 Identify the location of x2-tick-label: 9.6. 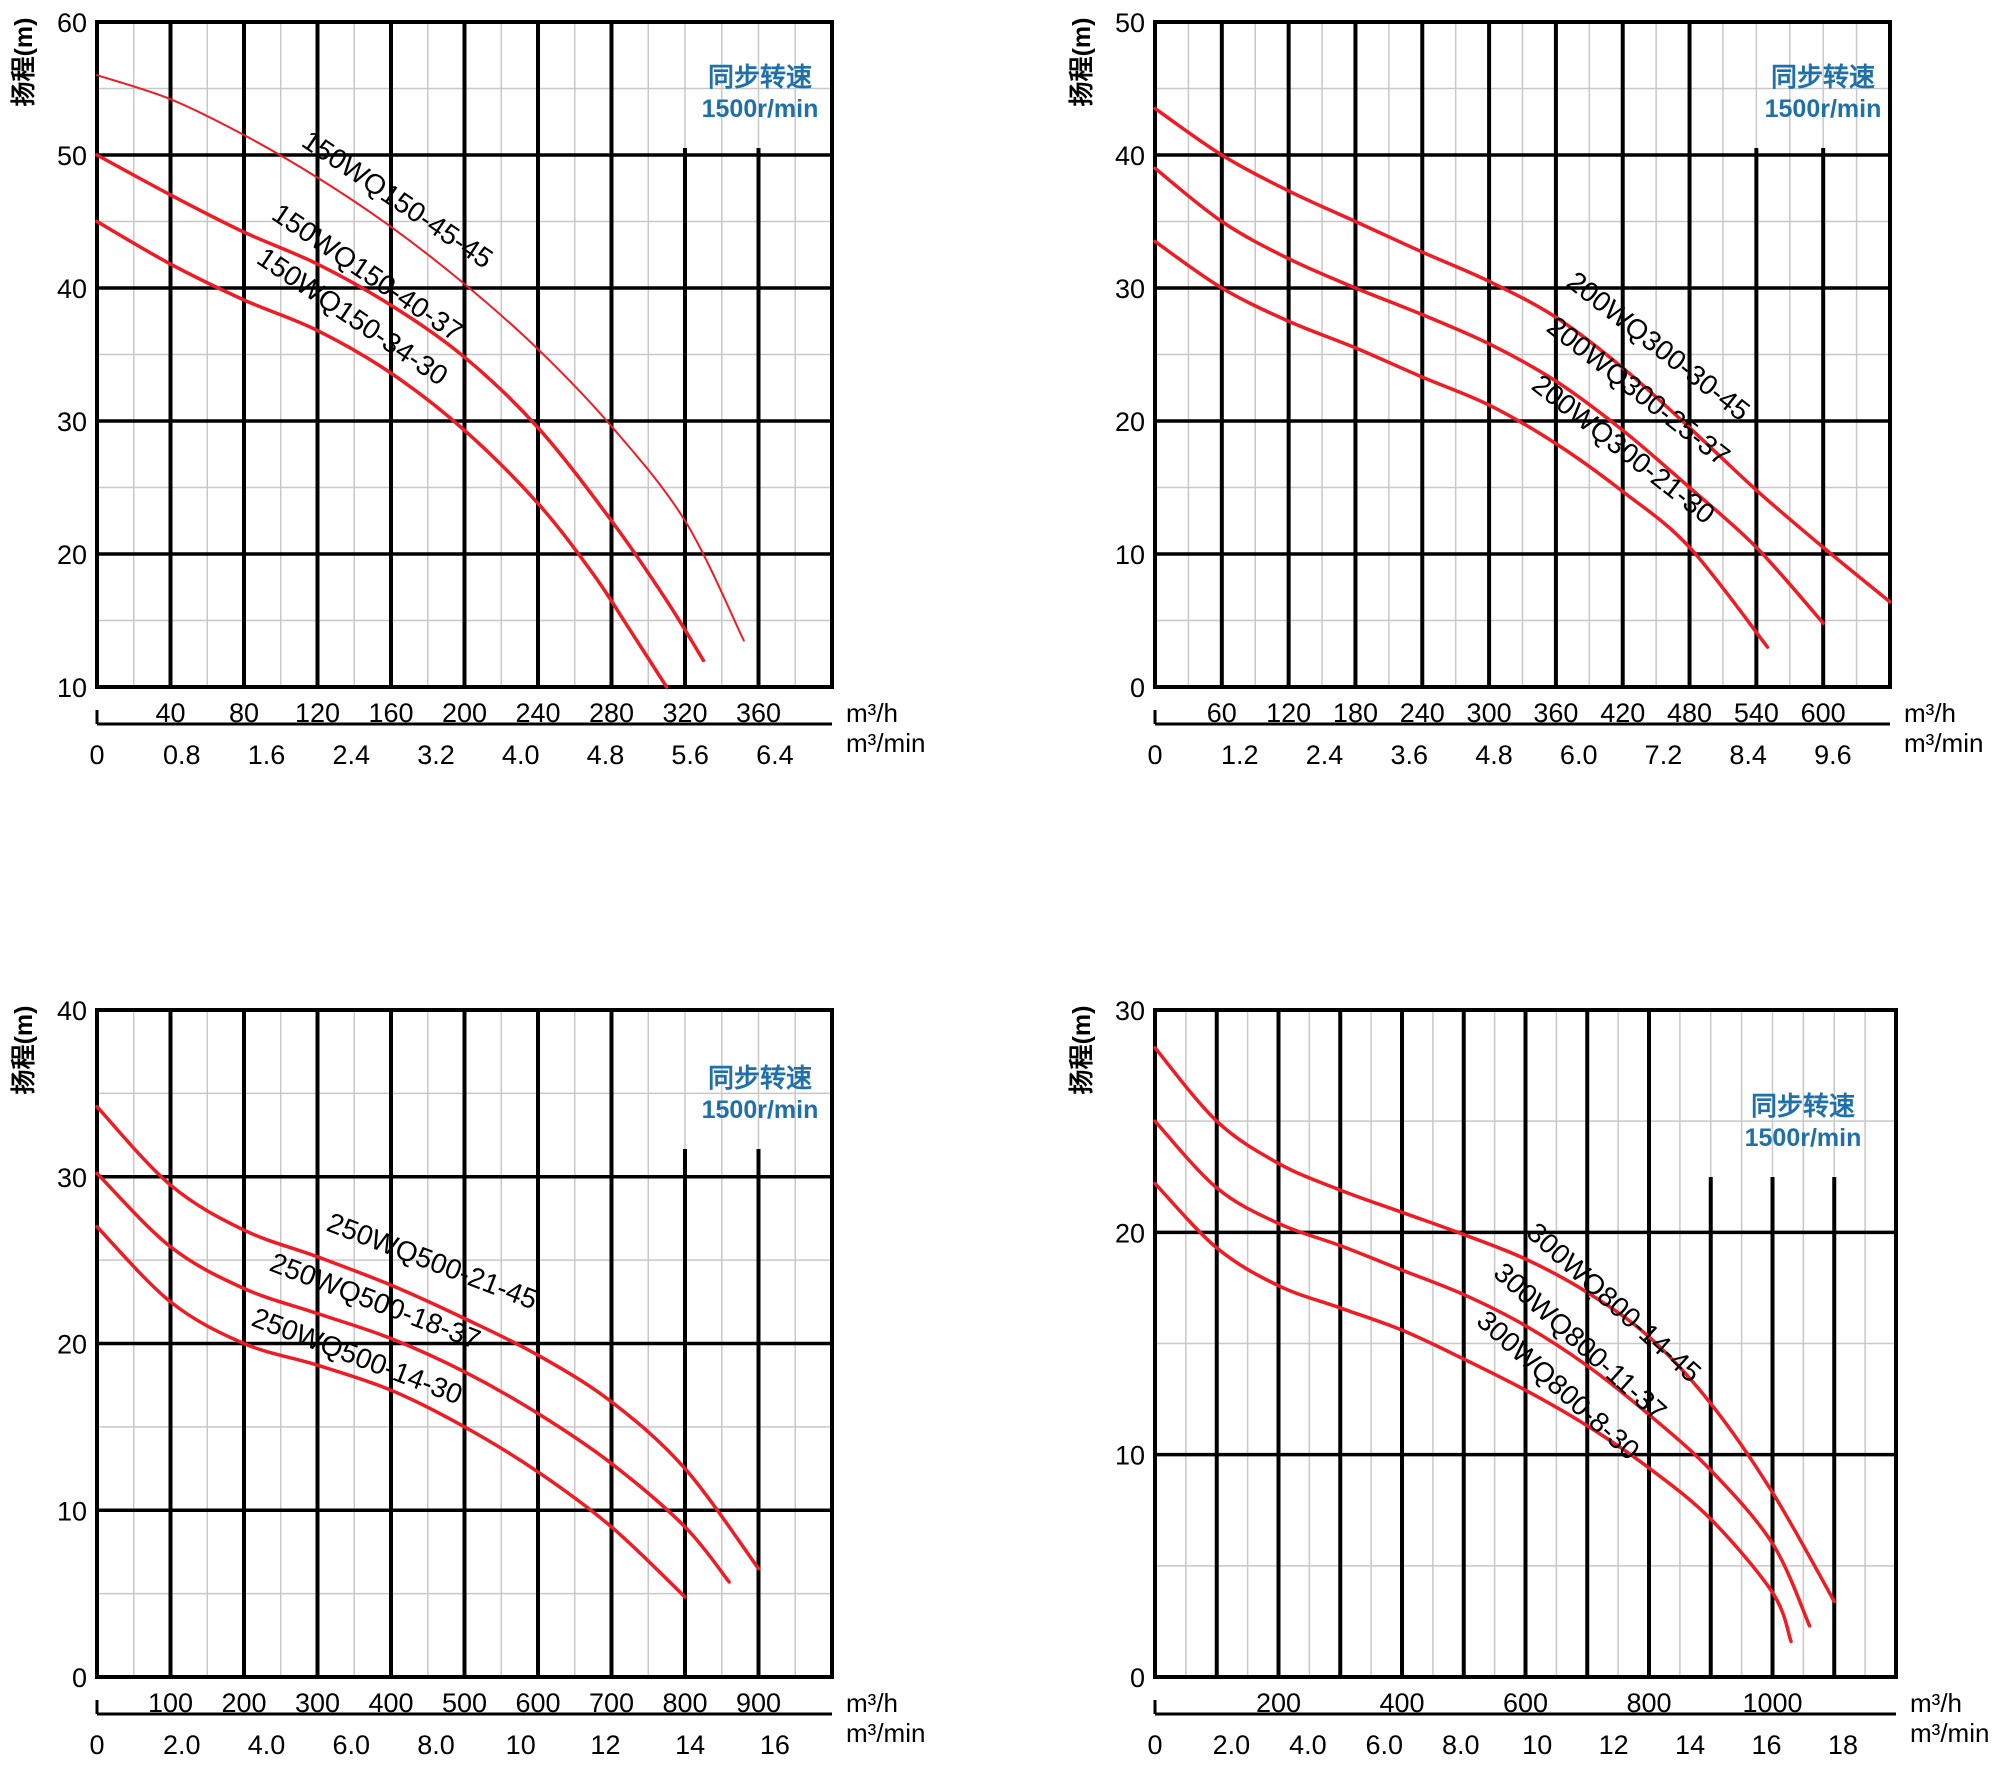
(1833, 755).